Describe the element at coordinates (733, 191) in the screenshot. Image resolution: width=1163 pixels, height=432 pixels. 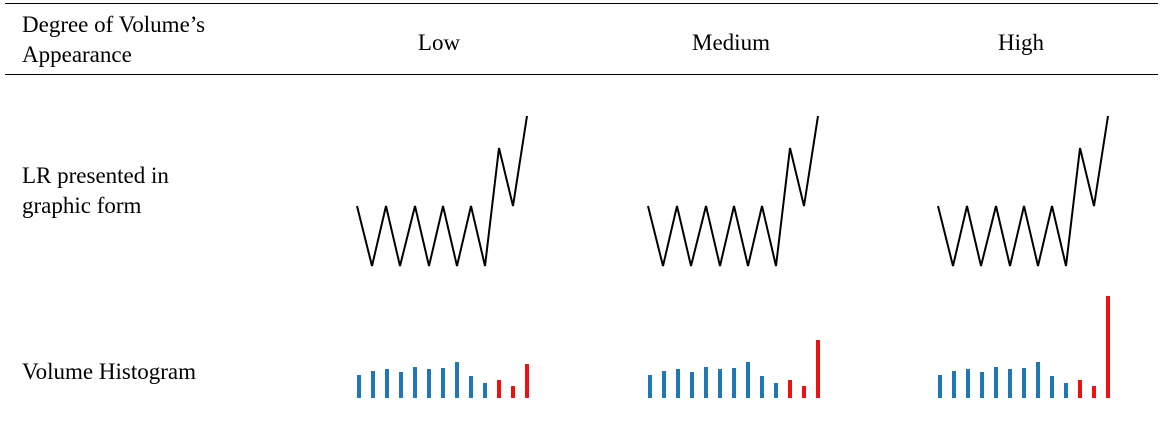
I see `lr-zigzag-medium` at that location.